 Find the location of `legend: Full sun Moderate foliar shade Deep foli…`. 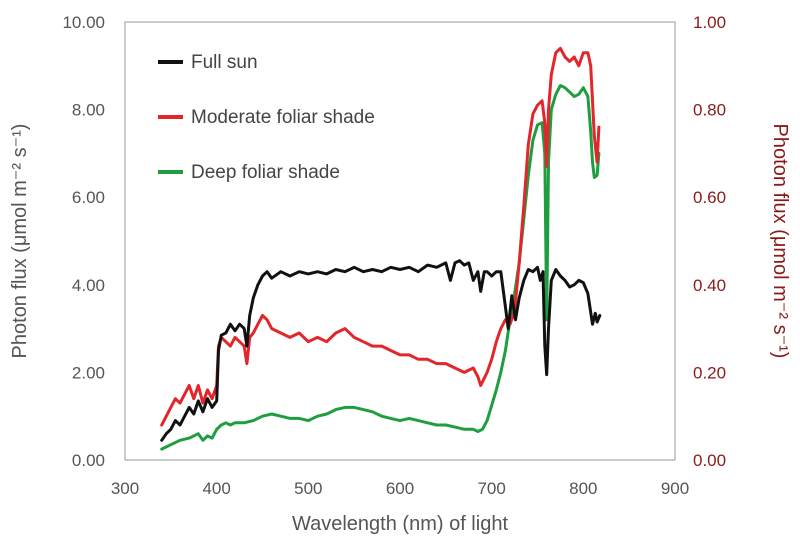

legend: Full sun Moderate foliar shade Deep foli… is located at coordinates (266, 117).